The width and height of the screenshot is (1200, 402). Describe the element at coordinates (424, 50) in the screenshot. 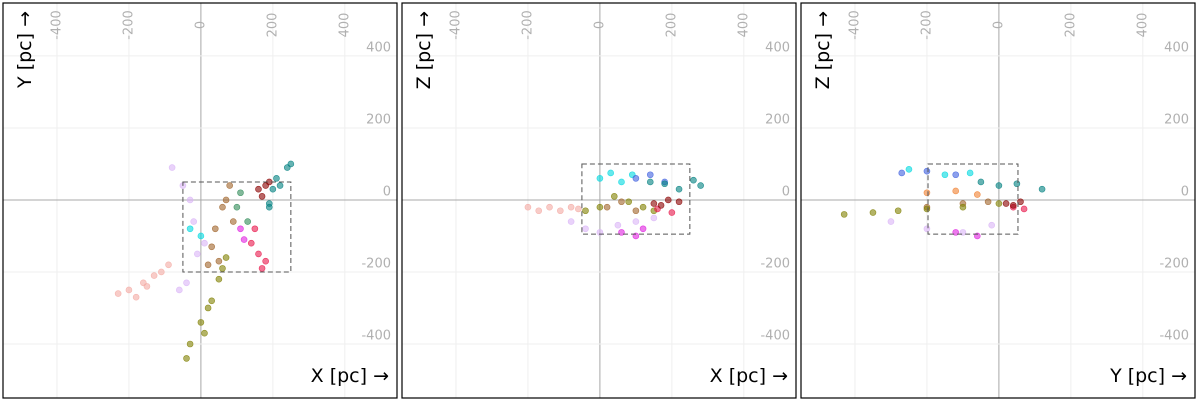

I see `y-axis-label: Z [pc] →` at that location.